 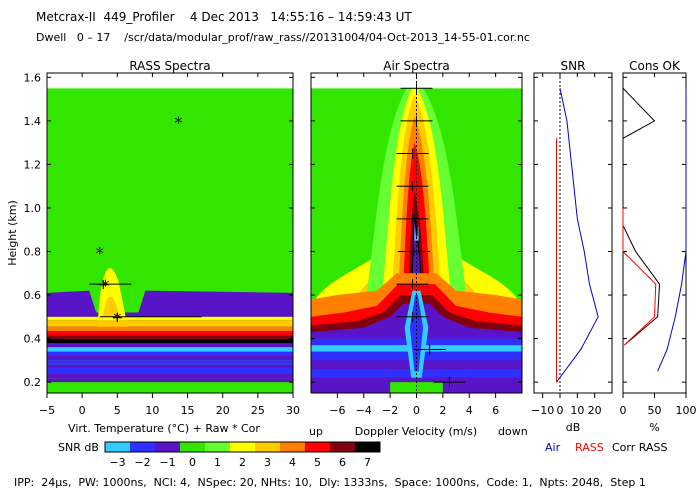 What do you see at coordinates (167, 462) in the screenshot?
I see `colorbar-tick-label: −1` at bounding box center [167, 462].